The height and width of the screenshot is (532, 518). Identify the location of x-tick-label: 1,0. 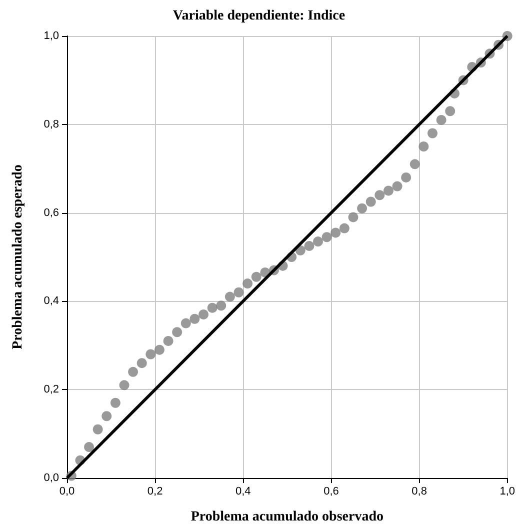
(508, 492).